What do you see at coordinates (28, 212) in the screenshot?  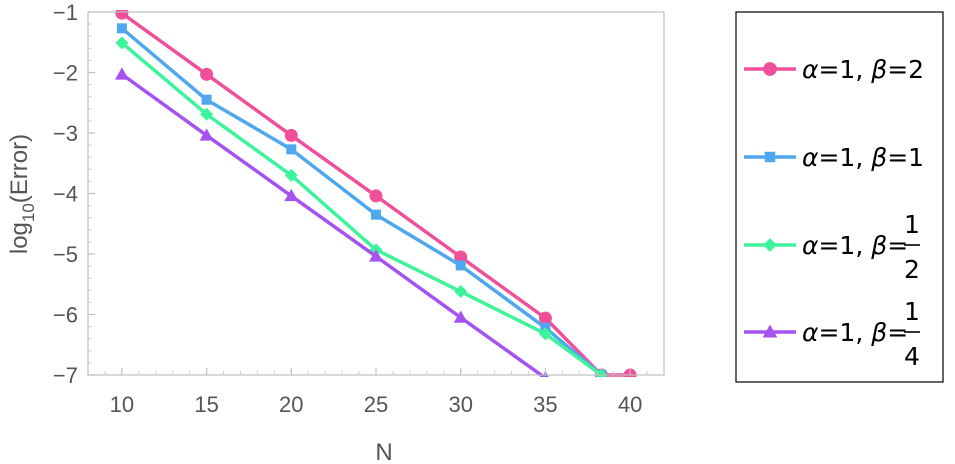 I see `y-axis-title-sub: 10` at bounding box center [28, 212].